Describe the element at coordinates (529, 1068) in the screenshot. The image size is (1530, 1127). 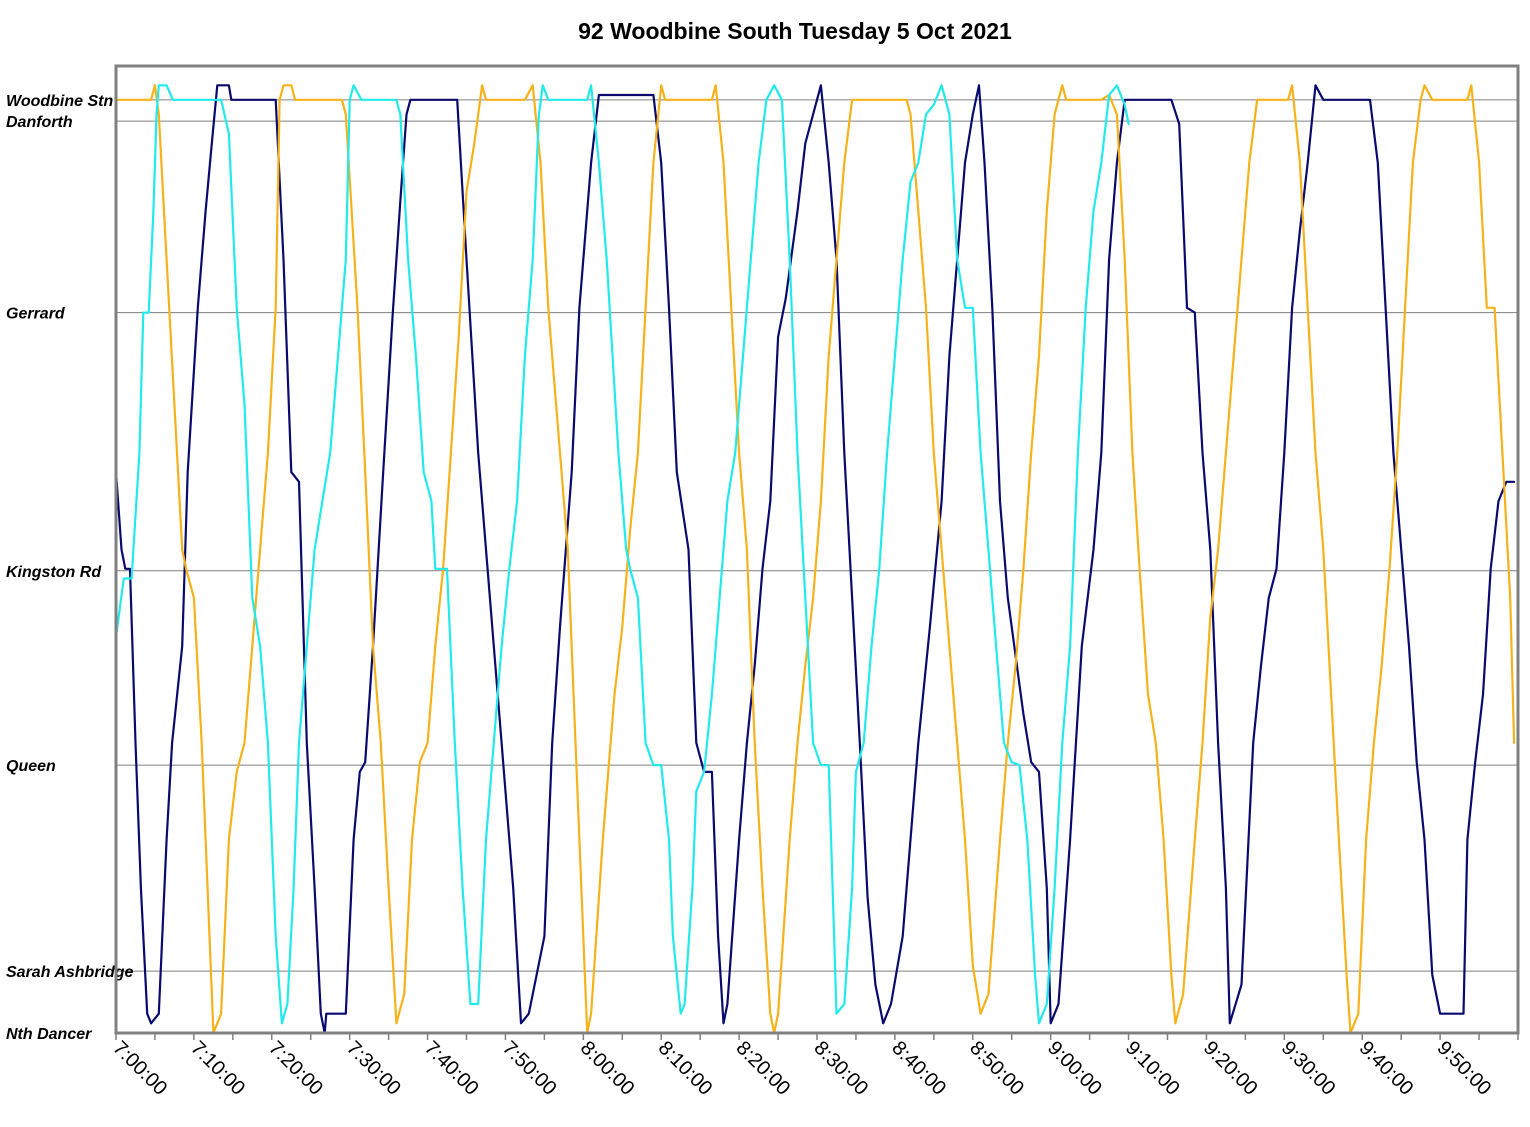
I see `x-tick-label: 7:50:00` at that location.